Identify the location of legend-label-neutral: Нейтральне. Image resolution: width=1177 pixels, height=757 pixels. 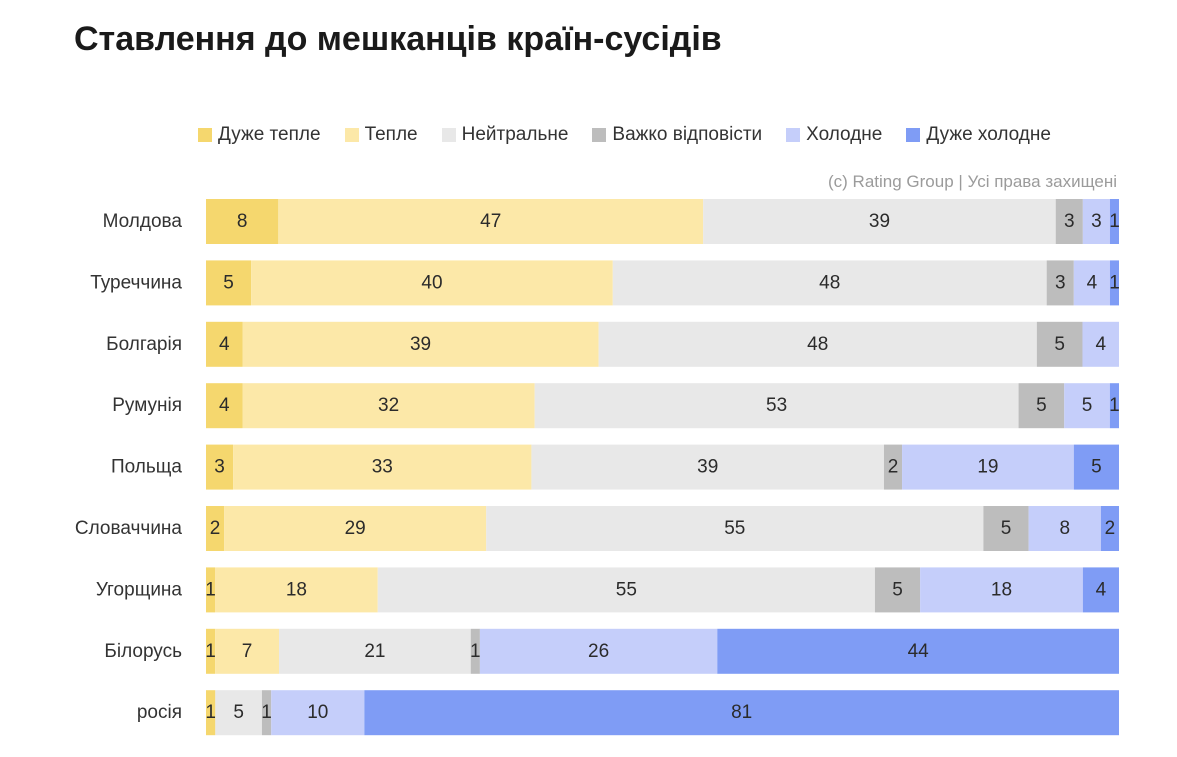
(515, 134).